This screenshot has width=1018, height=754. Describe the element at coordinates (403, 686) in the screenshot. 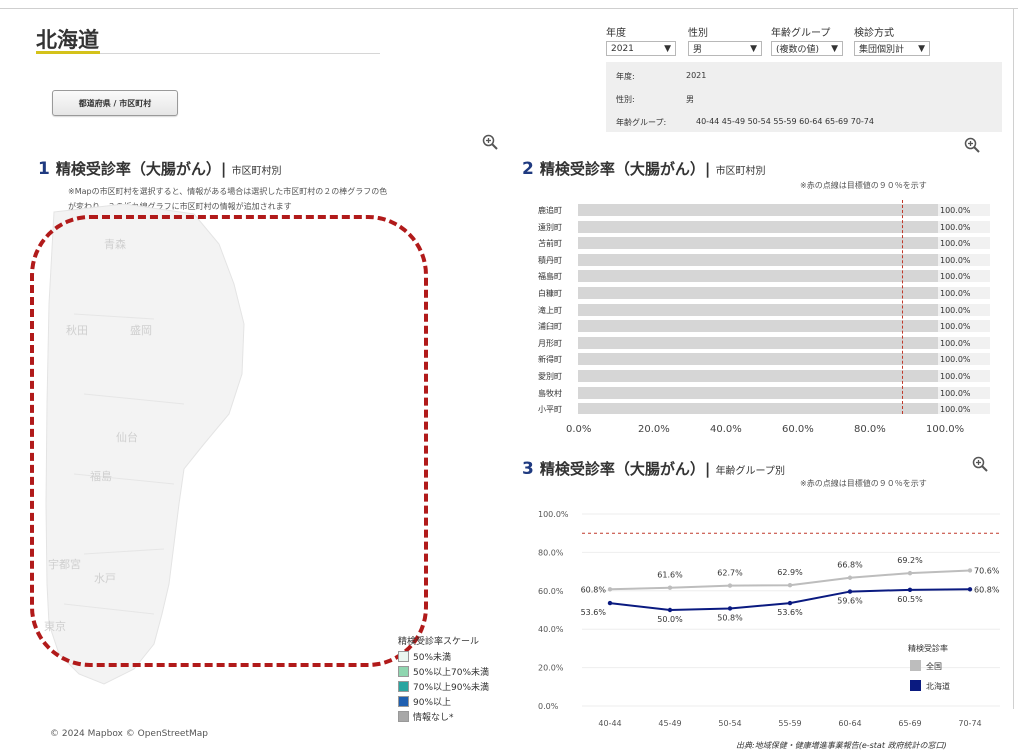

I see `legend-swatch` at that location.